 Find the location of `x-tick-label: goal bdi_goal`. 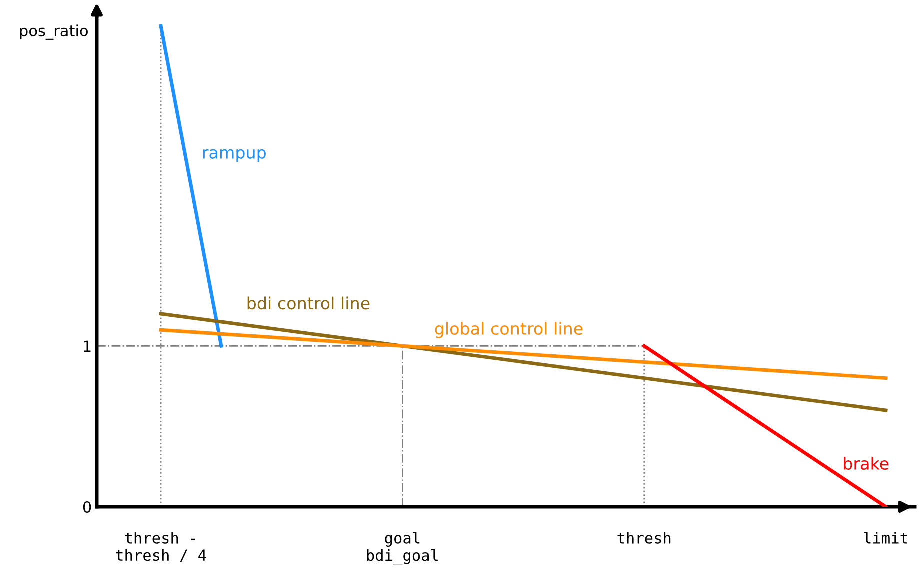

x-tick-label: goal bdi_goal is located at coordinates (402, 548).